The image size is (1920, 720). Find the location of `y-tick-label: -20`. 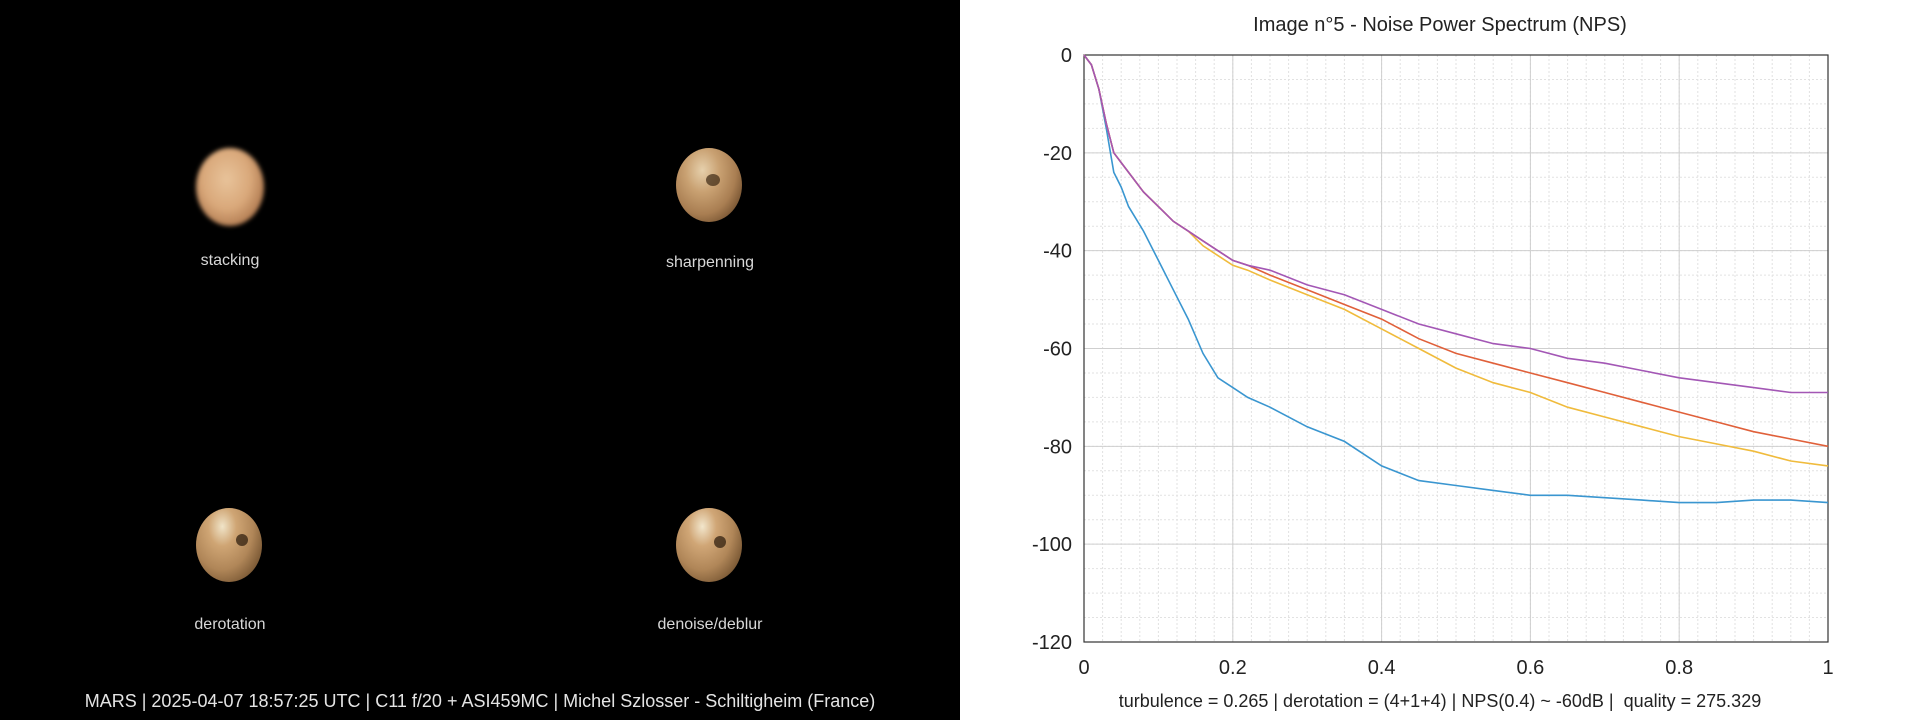

y-tick-label: -20 is located at coordinates (1057, 154).